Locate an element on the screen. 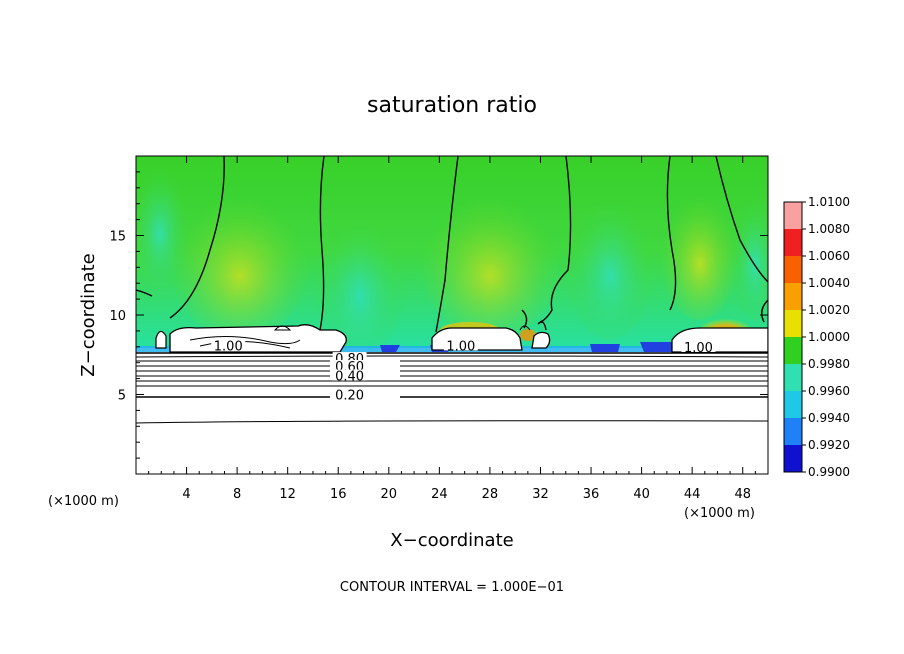 The image size is (904, 654). contour-label: 0.40 is located at coordinates (349, 377).